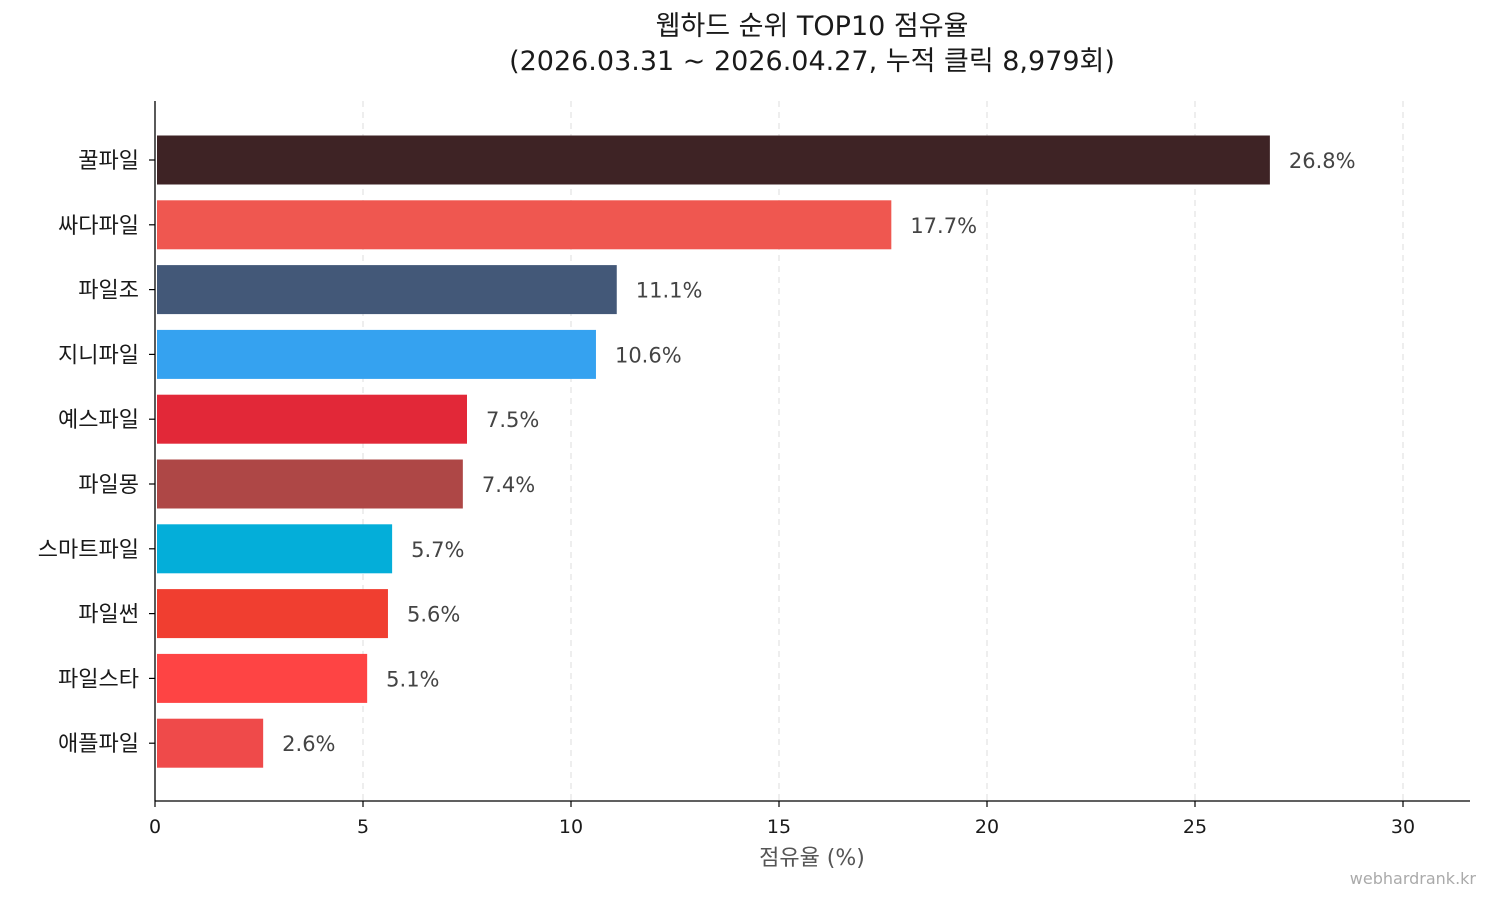  Describe the element at coordinates (98, 355) in the screenshot. I see `y-tick-label: 지니파일` at that location.